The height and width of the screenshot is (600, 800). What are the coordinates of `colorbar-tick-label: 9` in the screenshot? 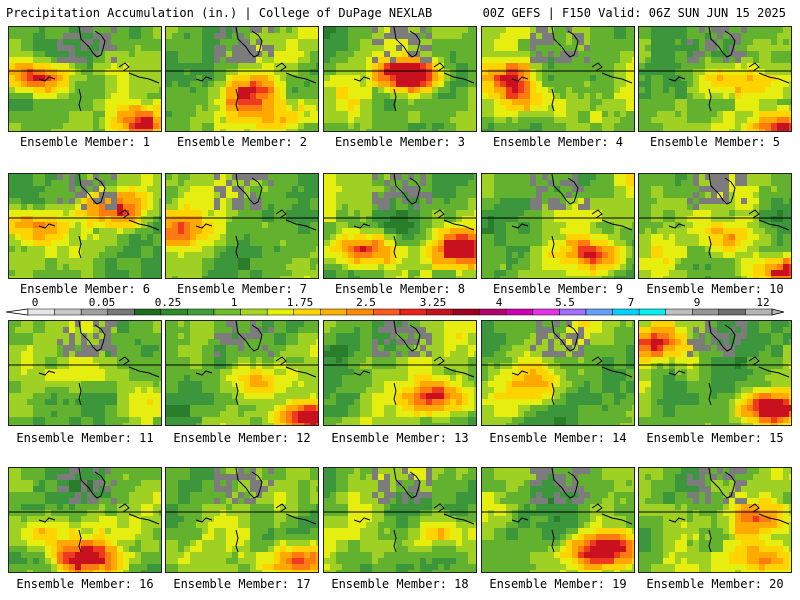 It's located at (697, 302).